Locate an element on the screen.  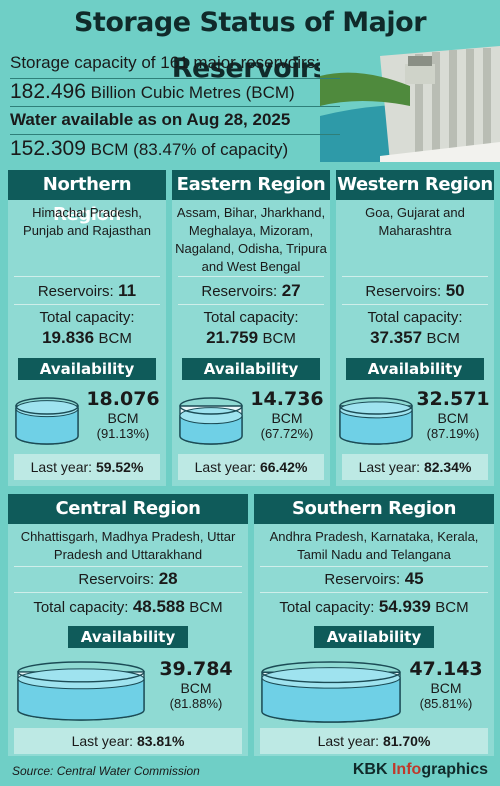
available-percent: (91.13%) is located at coordinates (123, 433).